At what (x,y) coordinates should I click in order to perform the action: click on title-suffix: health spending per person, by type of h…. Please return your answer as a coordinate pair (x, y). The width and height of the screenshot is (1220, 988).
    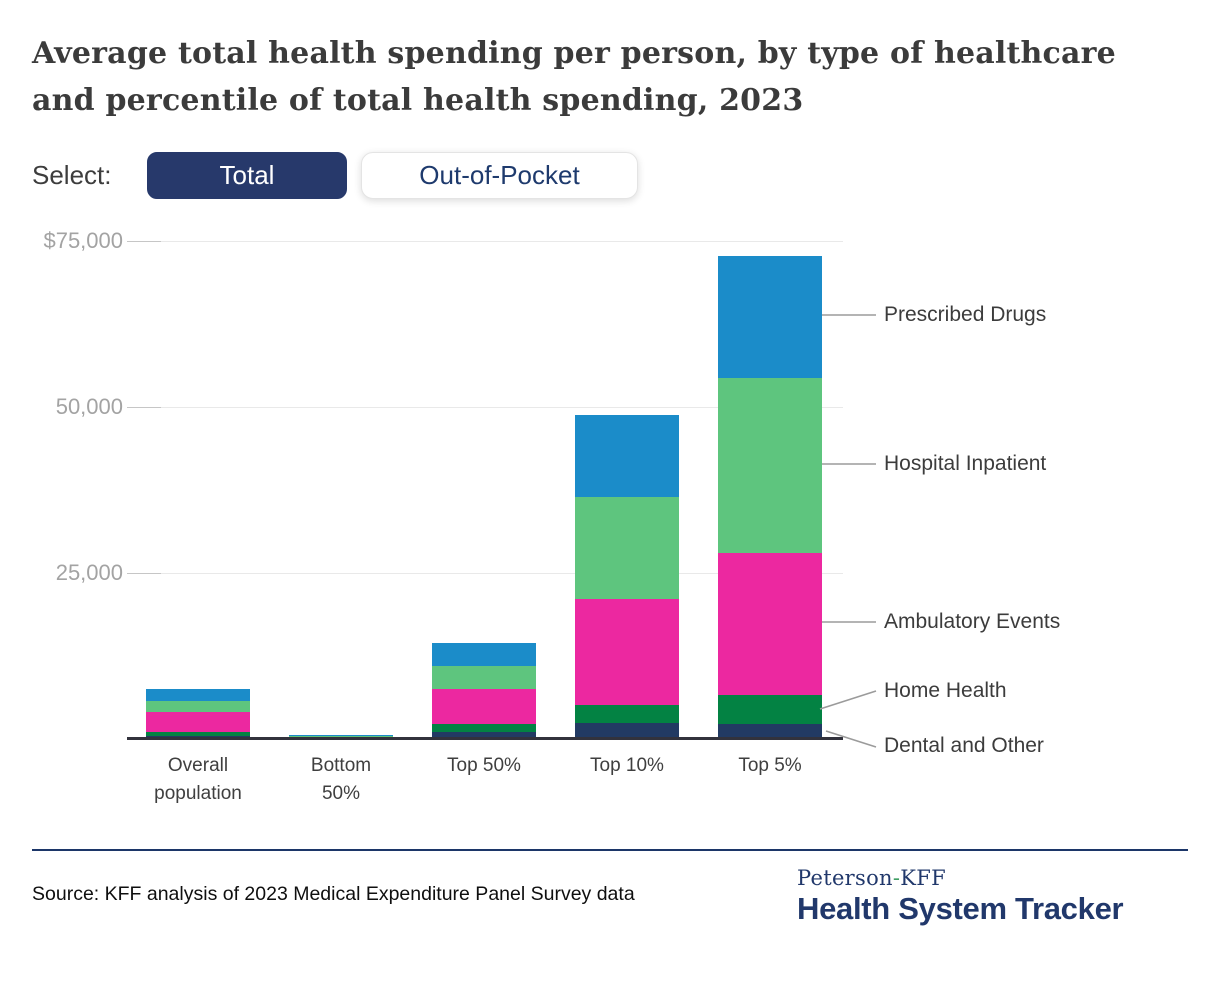
    Looking at the image, I should click on (574, 77).